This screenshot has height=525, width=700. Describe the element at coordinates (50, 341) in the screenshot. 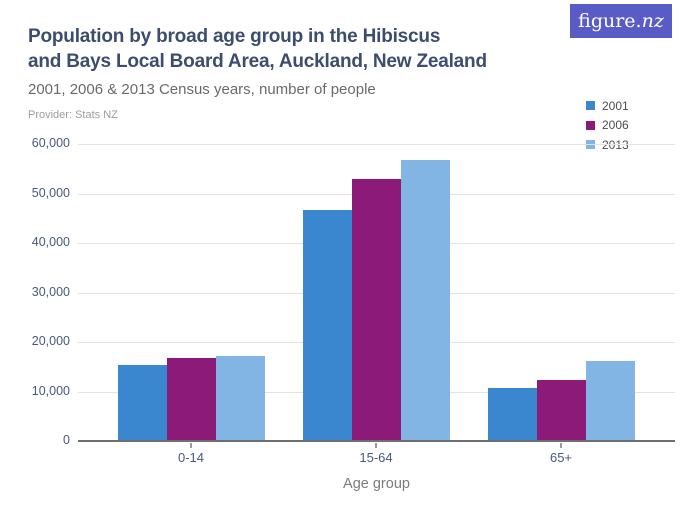

I see `y-tick-label-20000: 20,000` at that location.